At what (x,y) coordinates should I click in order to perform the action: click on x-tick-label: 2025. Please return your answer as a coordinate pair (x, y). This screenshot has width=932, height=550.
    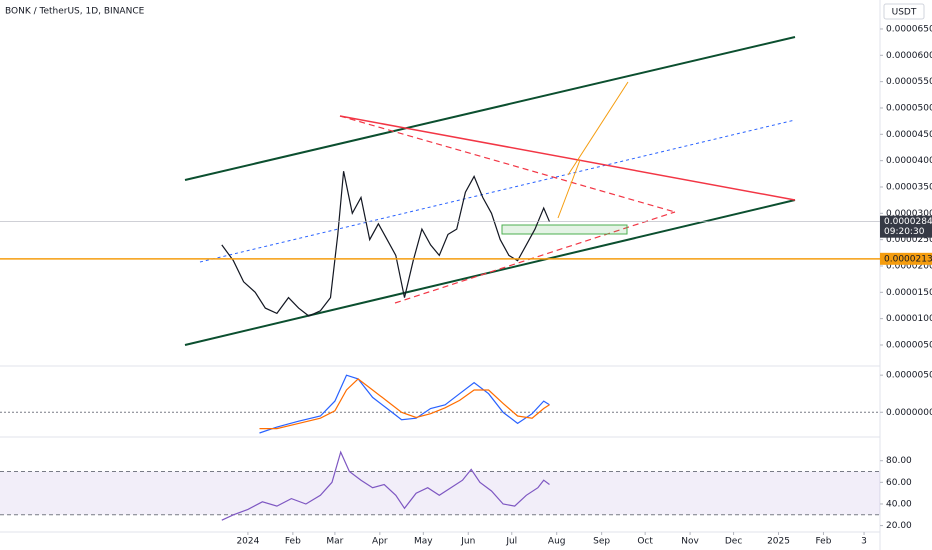
    Looking at the image, I should click on (778, 542).